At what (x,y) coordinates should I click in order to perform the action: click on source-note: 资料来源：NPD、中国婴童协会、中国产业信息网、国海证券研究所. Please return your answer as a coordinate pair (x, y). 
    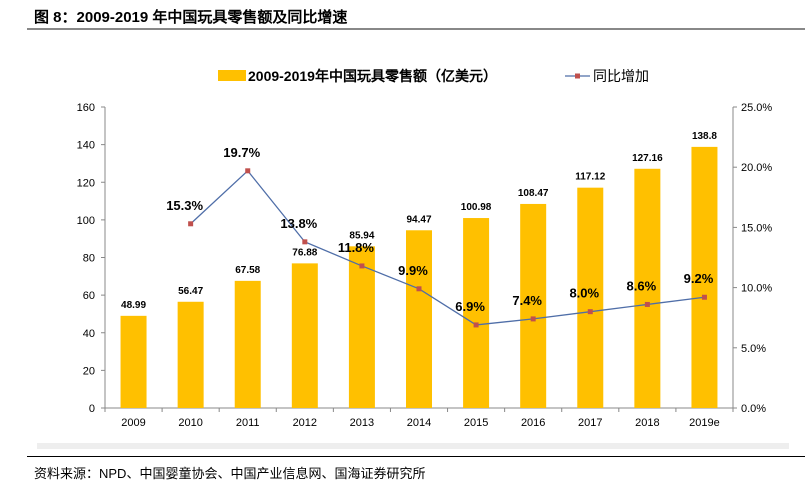
    Looking at the image, I should click on (230, 473).